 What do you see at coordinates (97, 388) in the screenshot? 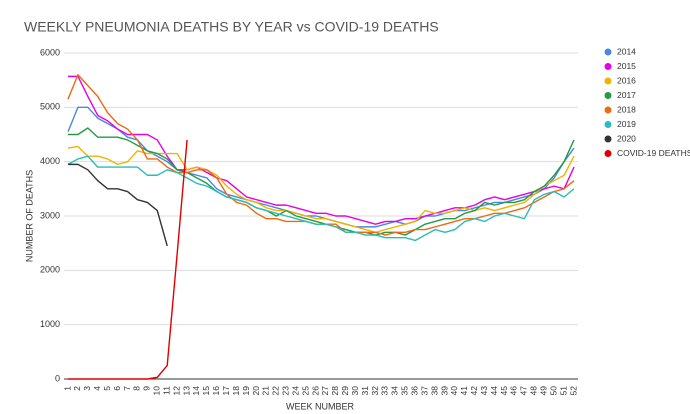
I see `x-tick-label: 4` at bounding box center [97, 388].